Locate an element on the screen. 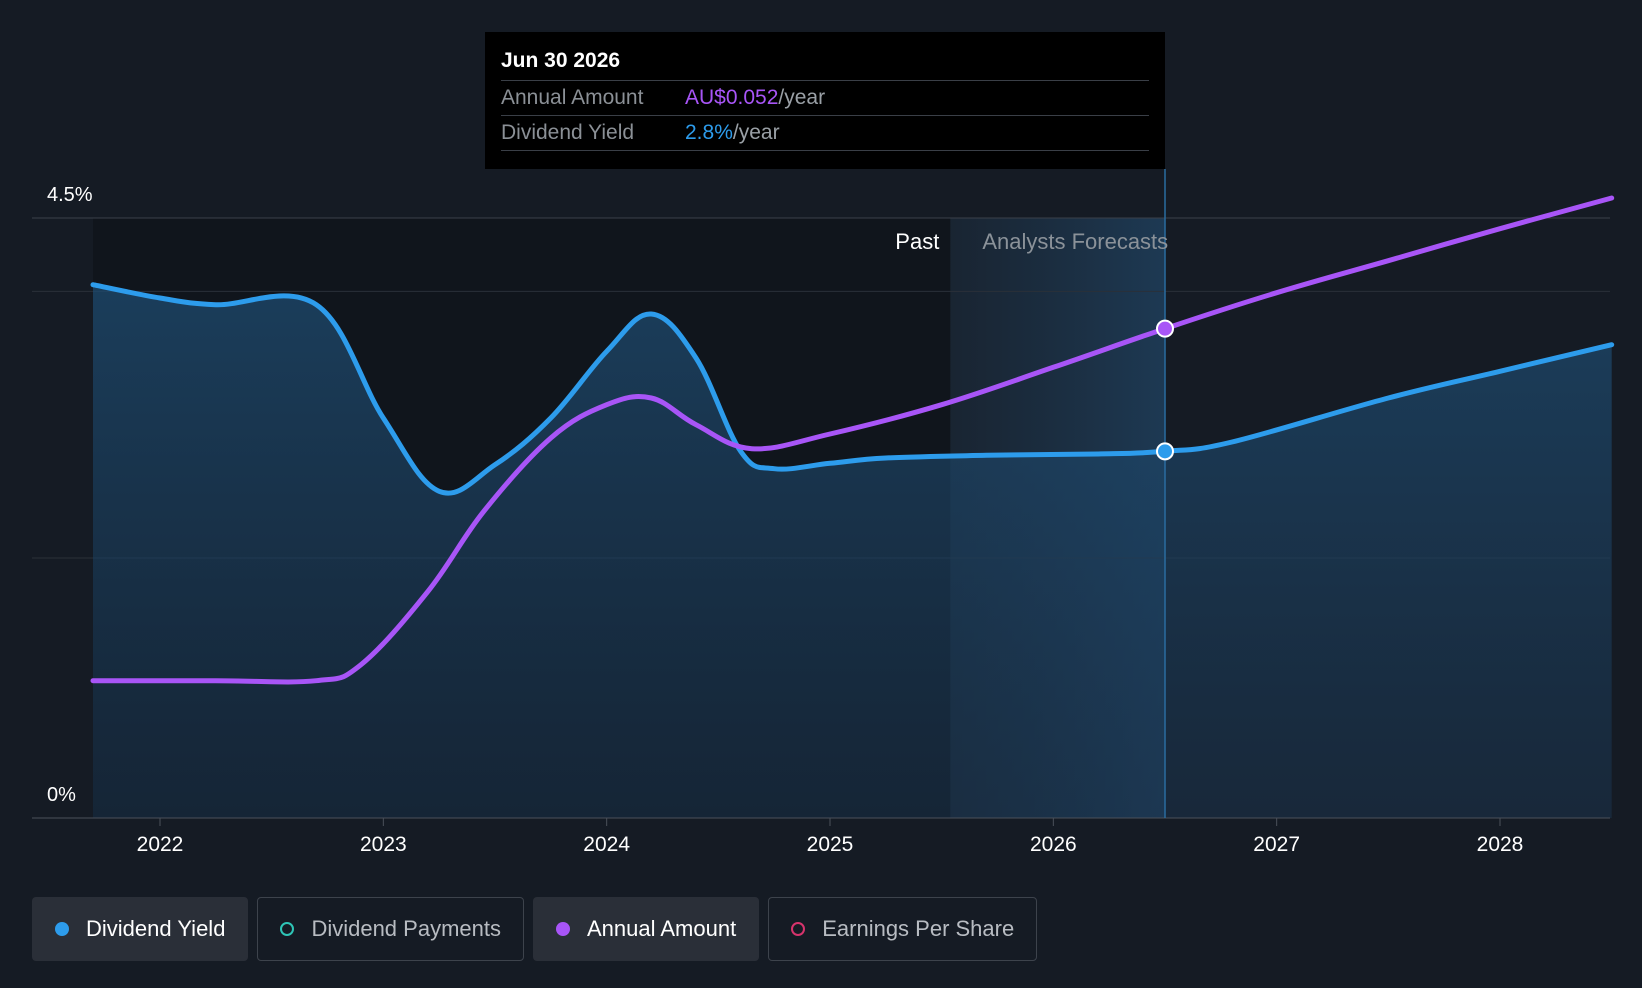  tooltip-row-annual-amount: Annual Amount AU$0.052 /year is located at coordinates (825, 98).